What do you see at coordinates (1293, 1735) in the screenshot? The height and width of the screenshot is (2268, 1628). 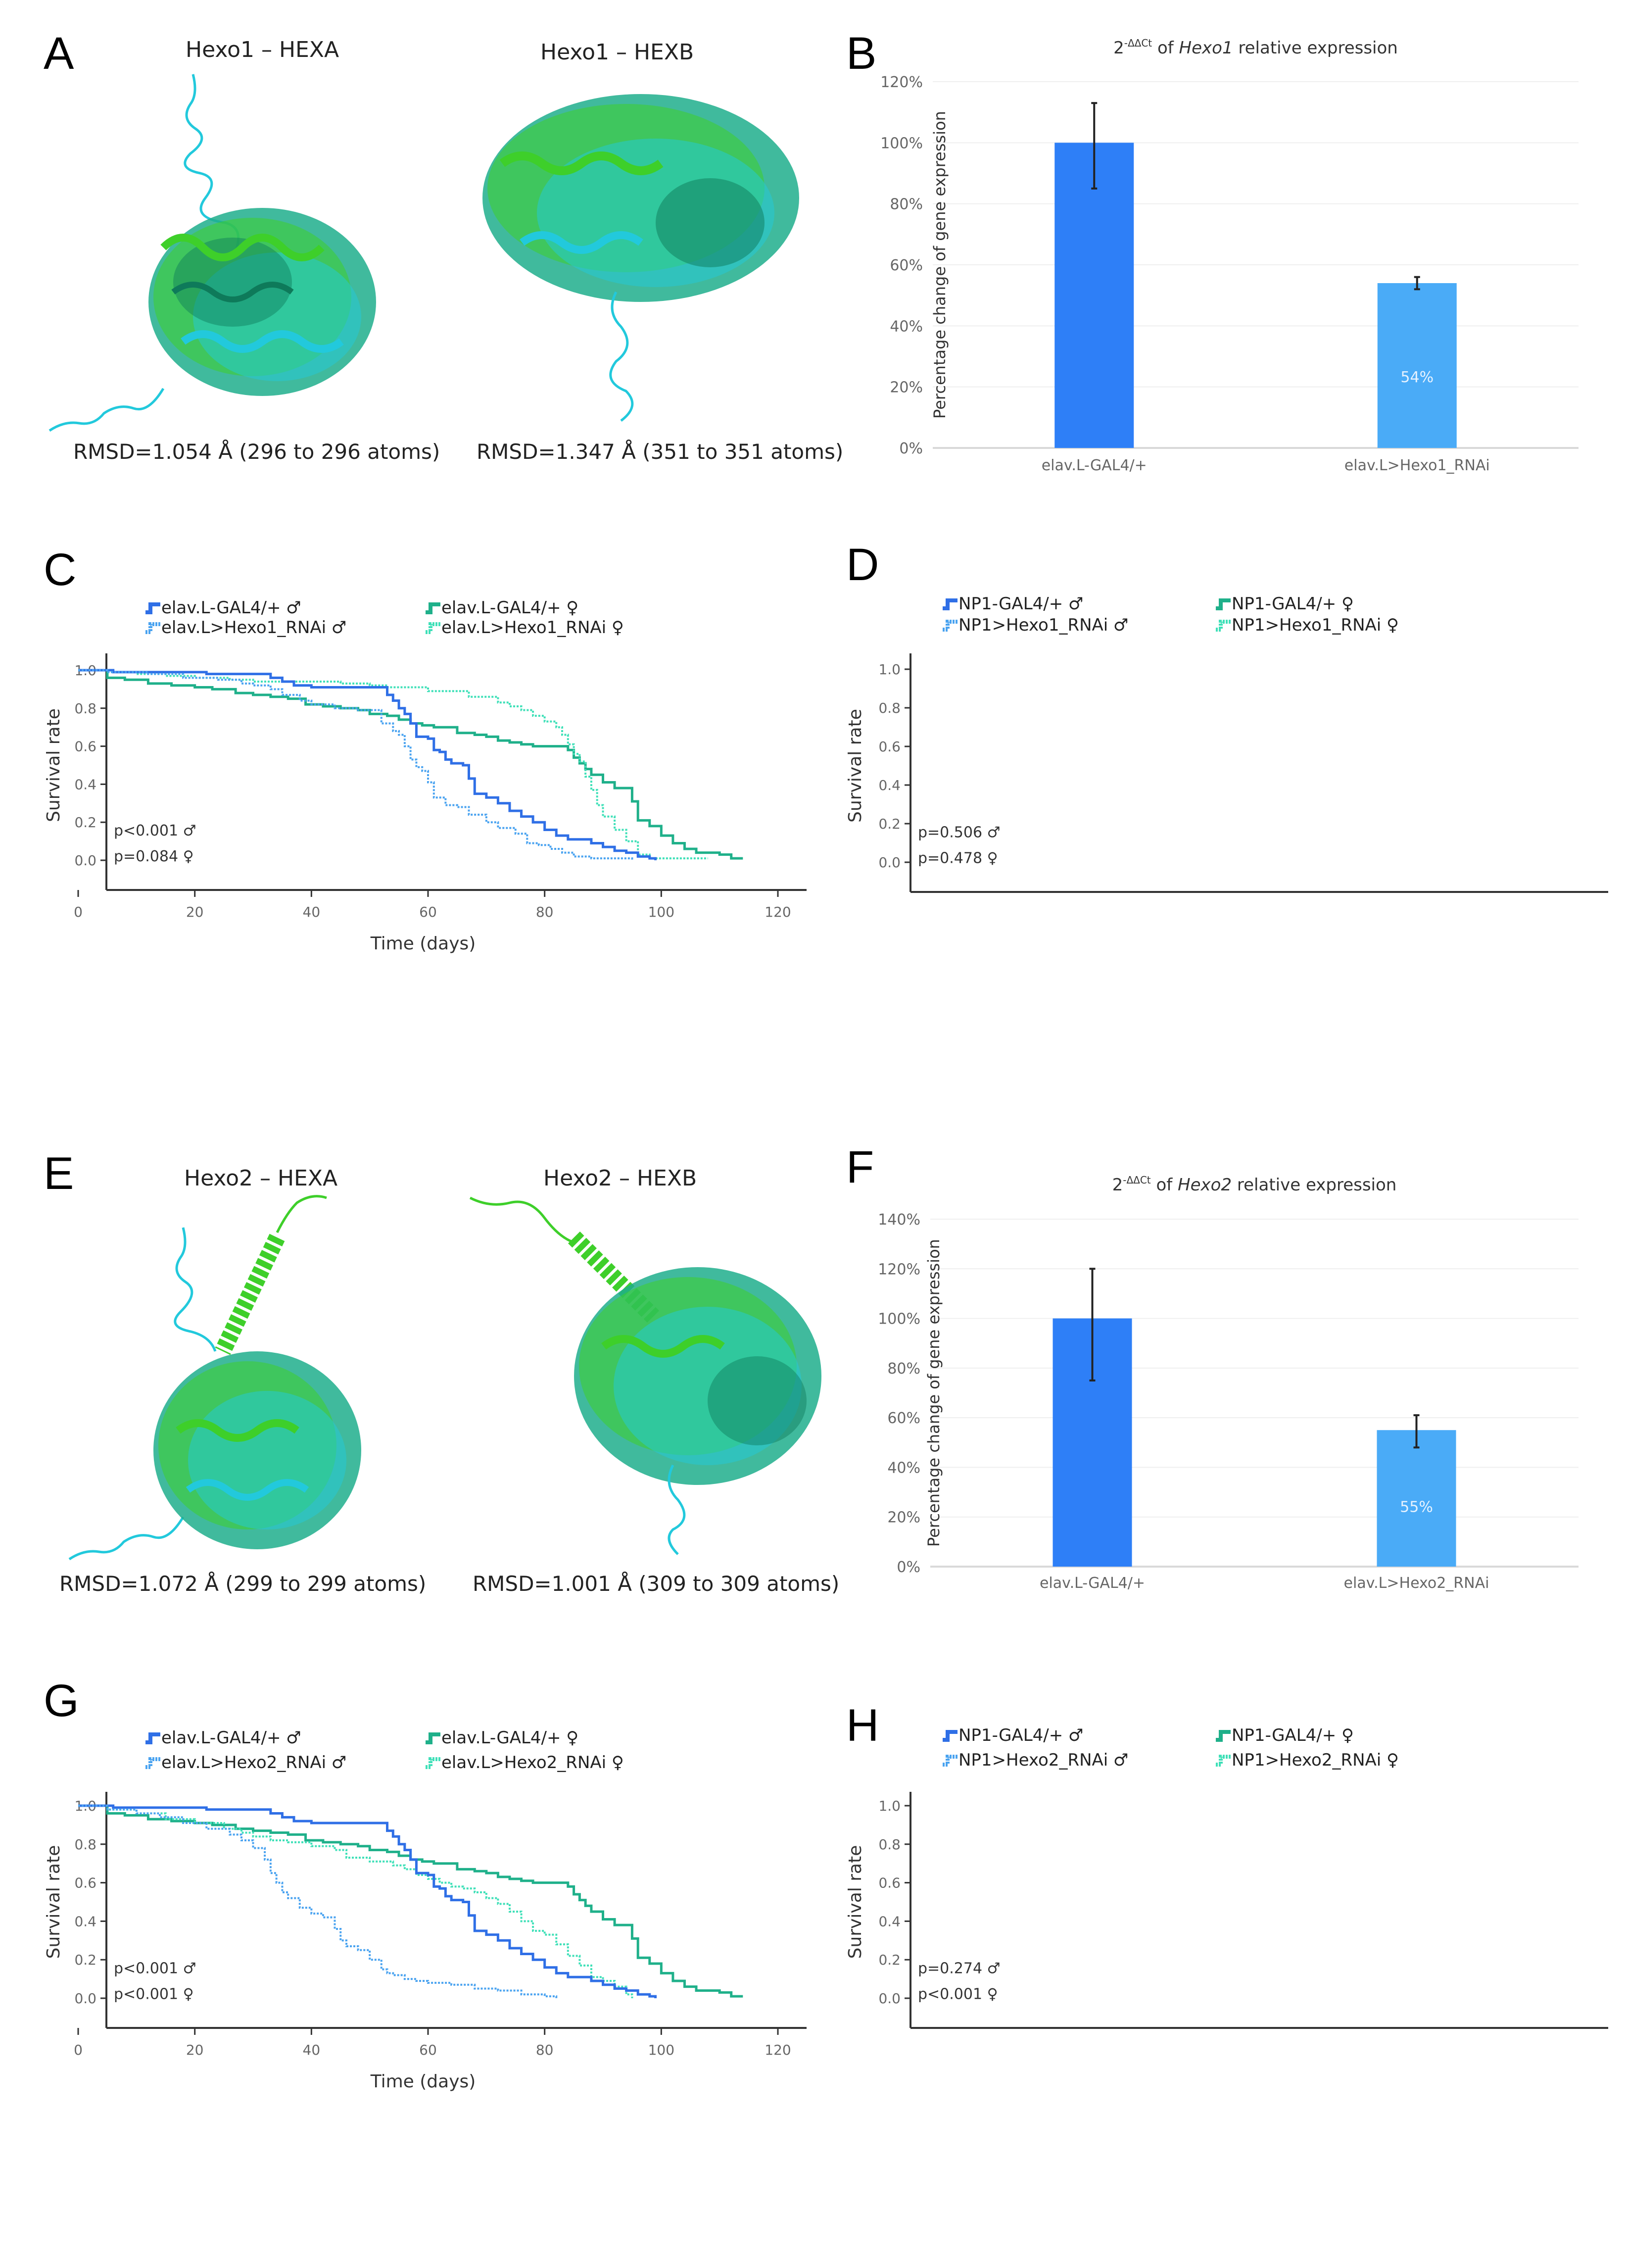 I see `legend-label: NP1-GAL4/+ ♀` at bounding box center [1293, 1735].